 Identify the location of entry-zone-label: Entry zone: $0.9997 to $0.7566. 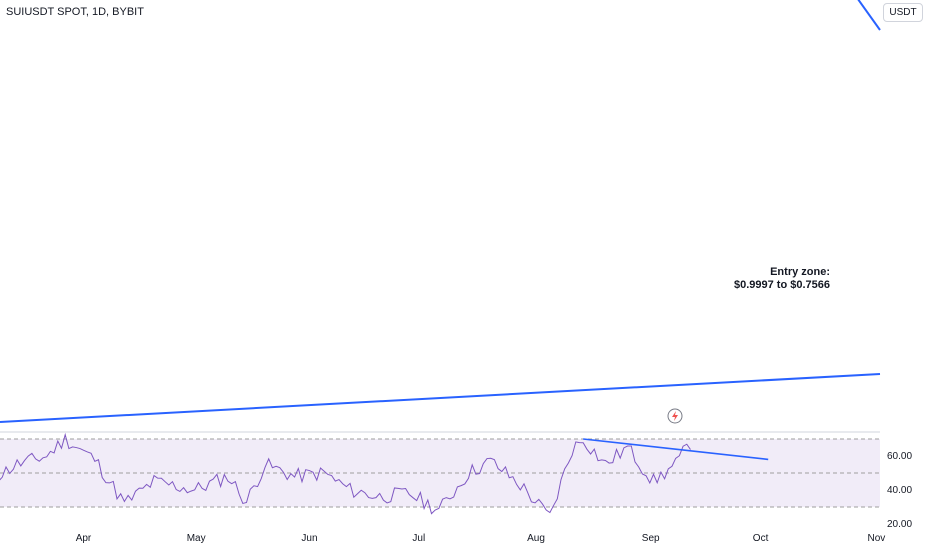
(765, 279).